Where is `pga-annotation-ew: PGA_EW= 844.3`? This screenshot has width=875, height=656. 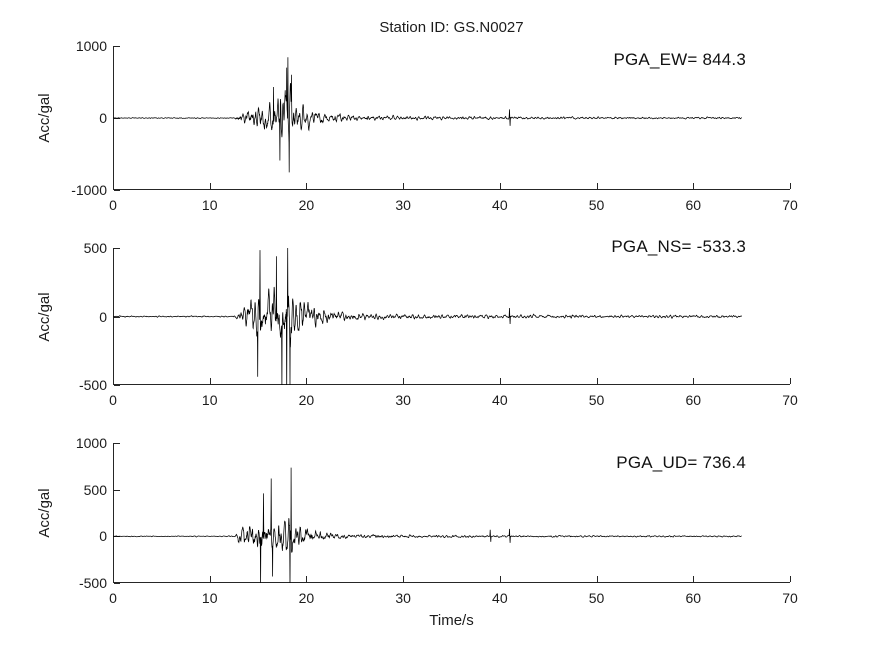
pga-annotation-ew: PGA_EW= 844.3 is located at coordinates (679, 59).